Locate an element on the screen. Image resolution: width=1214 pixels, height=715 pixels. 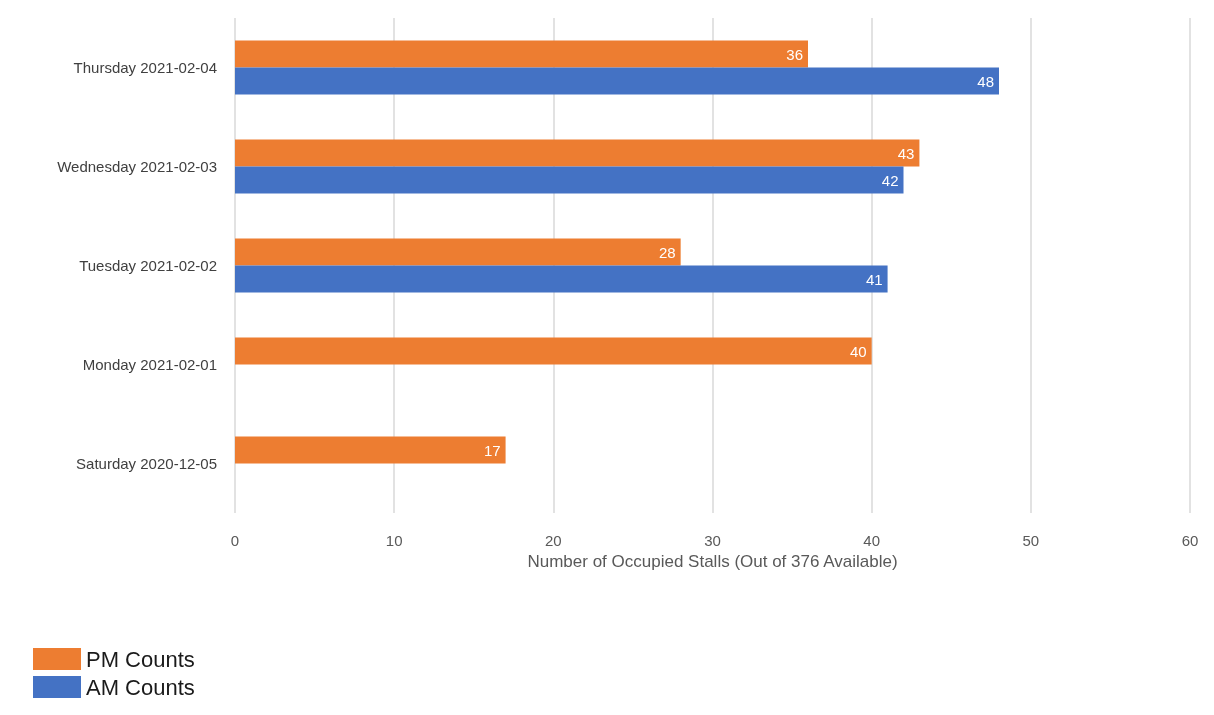
data-label: 40 is located at coordinates (858, 351).